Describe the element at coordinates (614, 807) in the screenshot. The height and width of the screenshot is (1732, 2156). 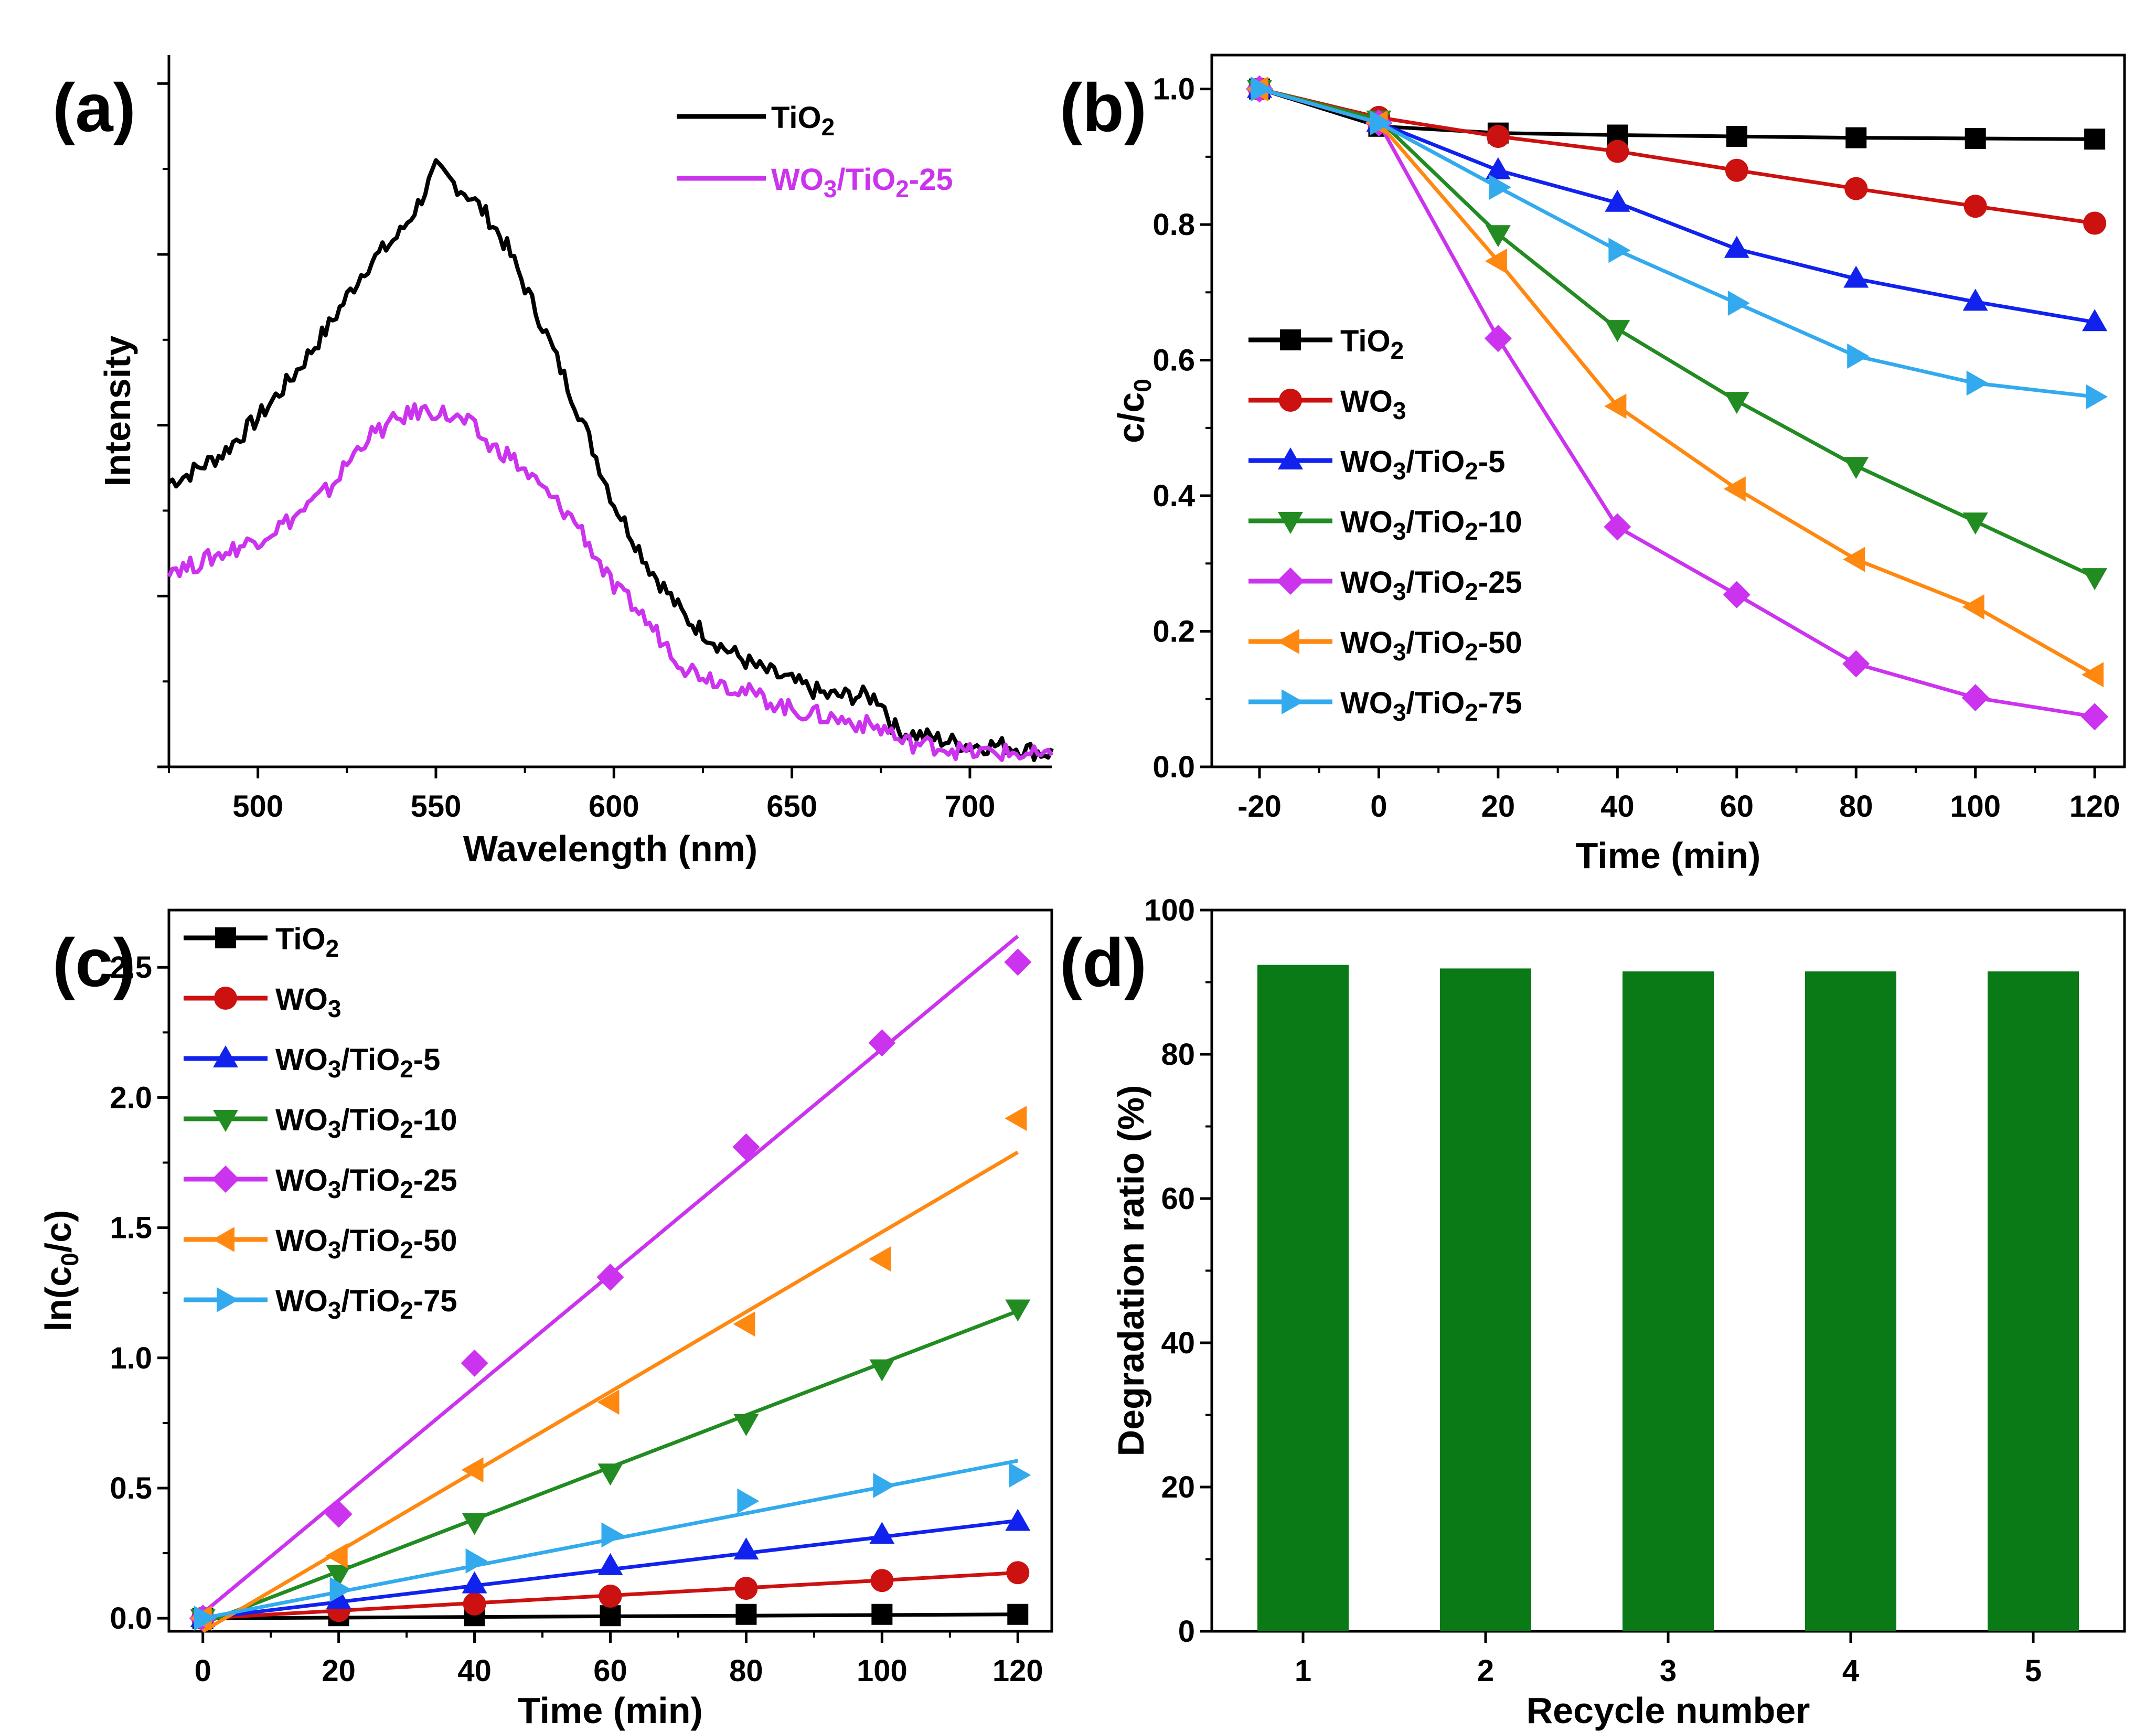
I see `x-tick-label: 600` at that location.